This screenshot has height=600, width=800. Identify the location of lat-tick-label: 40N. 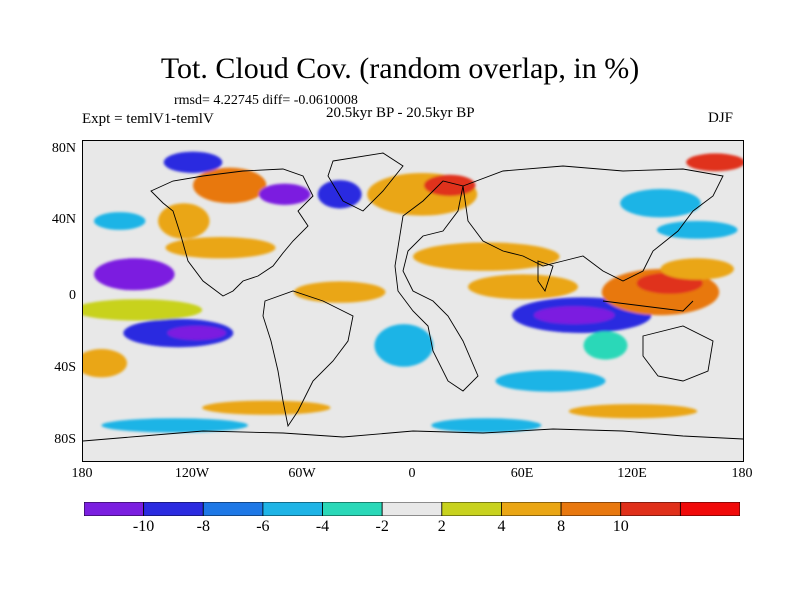
(63, 219).